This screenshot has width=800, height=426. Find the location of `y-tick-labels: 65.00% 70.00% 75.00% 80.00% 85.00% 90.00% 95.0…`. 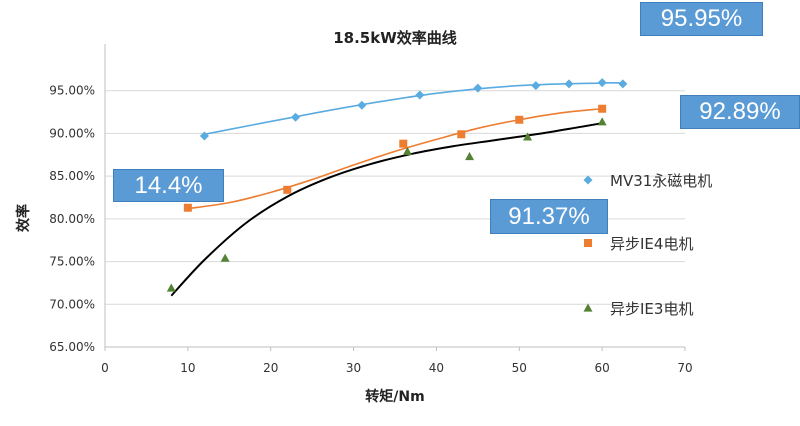

y-tick-labels: 65.00% 70.00% 75.00% 80.00% 85.00% 90.00% 95.0… is located at coordinates (72, 219).